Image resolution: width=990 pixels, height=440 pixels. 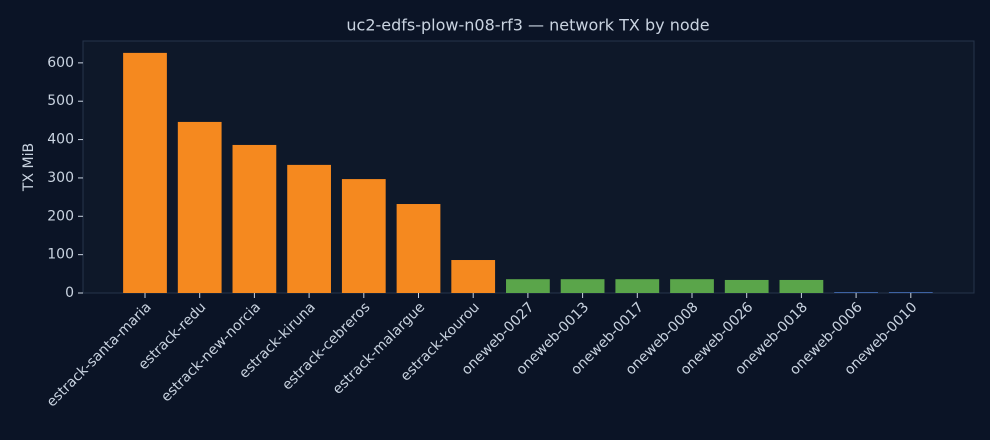 What do you see at coordinates (60, 101) in the screenshot?
I see `y-tick-label: 500` at bounding box center [60, 101].